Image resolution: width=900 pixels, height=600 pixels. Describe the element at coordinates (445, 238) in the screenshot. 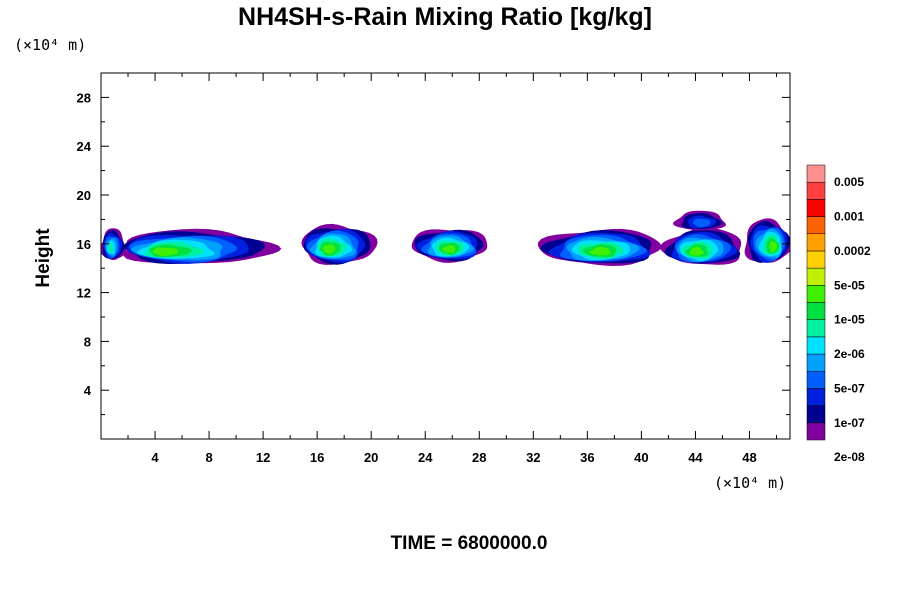

I see `contour-fill-layer` at that location.